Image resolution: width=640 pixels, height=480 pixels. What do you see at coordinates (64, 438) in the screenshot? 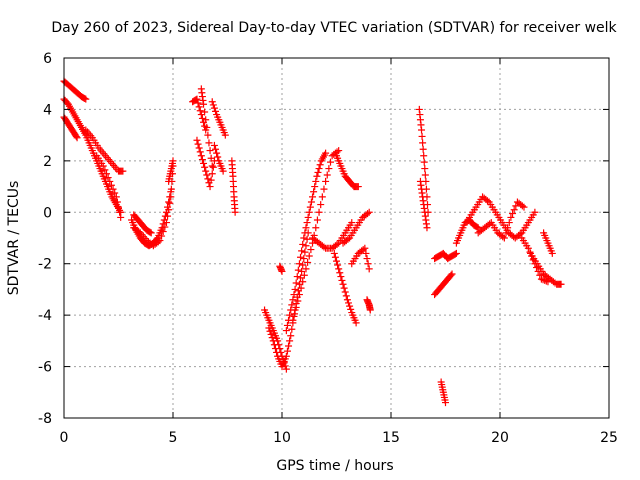
I see `x-tick-label: 0` at bounding box center [64, 438].